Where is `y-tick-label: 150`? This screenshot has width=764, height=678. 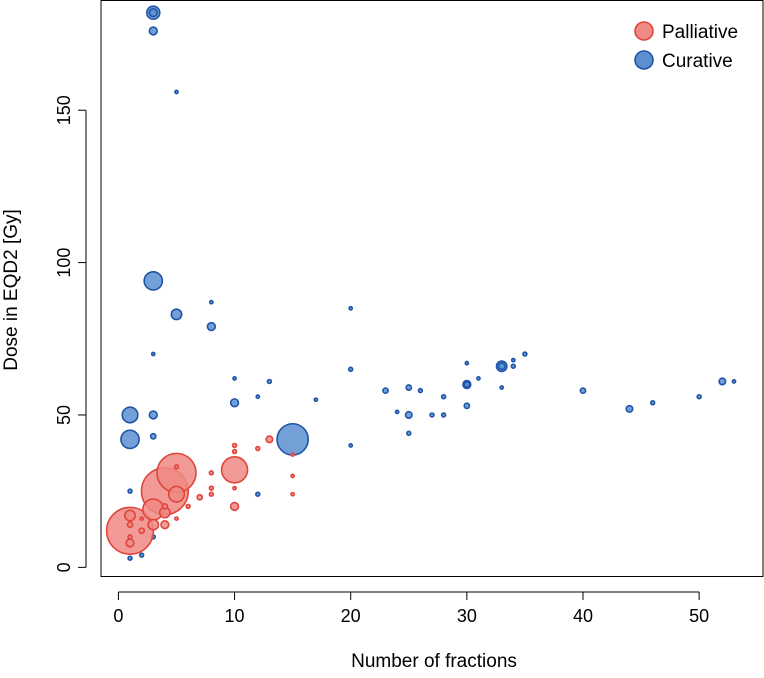
y-tick-label: 150 is located at coordinates (64, 110).